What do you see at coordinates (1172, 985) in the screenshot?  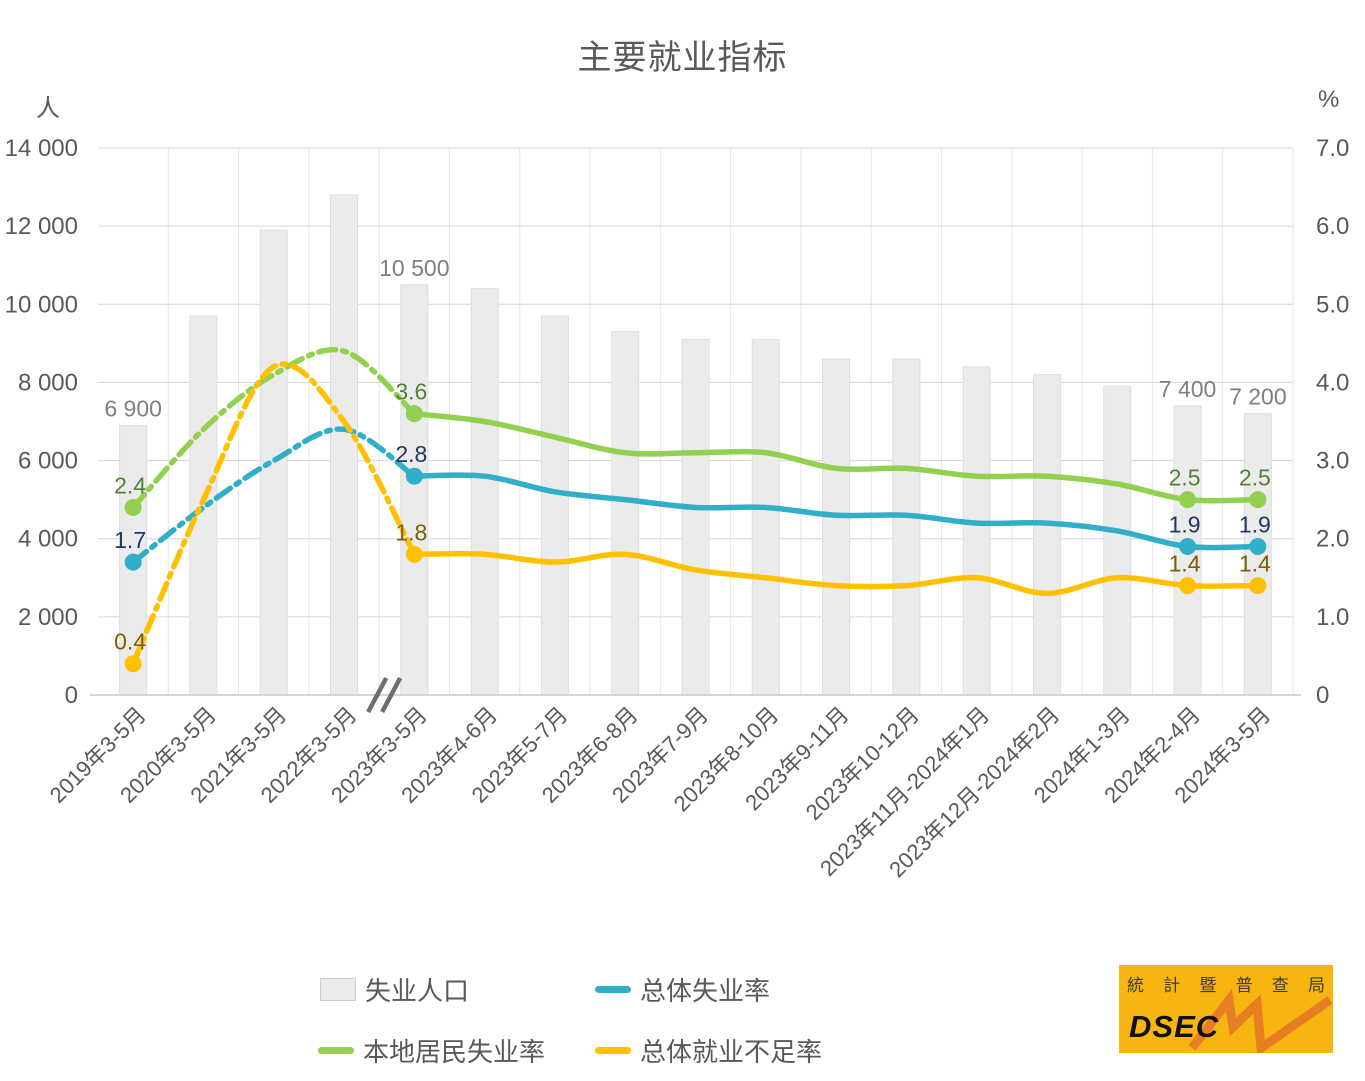 I see `dsec-cn-char: 計` at bounding box center [1172, 985].